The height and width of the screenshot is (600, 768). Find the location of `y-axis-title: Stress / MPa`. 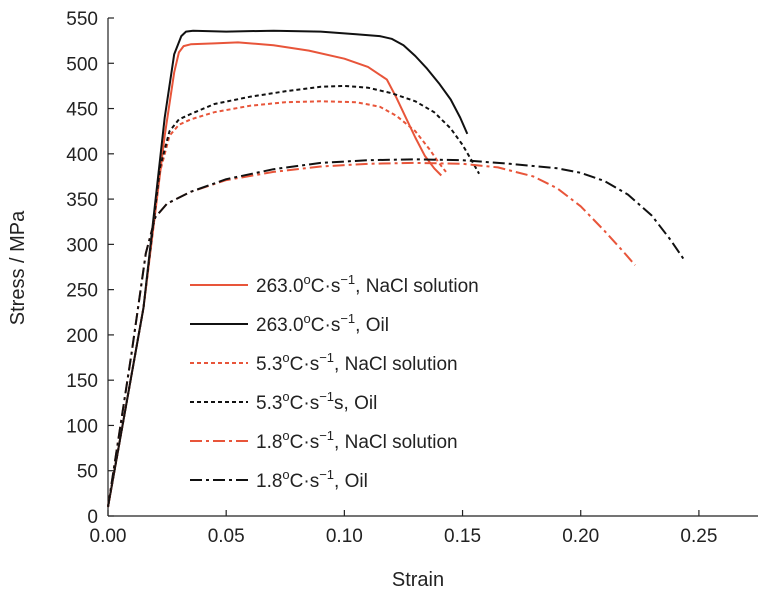

y-axis-title: Stress / MPa is located at coordinates (18, 267).